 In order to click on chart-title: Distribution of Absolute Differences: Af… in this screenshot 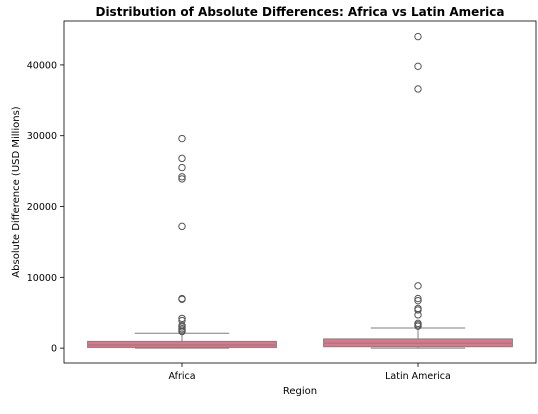, I will do `click(299, 12)`.